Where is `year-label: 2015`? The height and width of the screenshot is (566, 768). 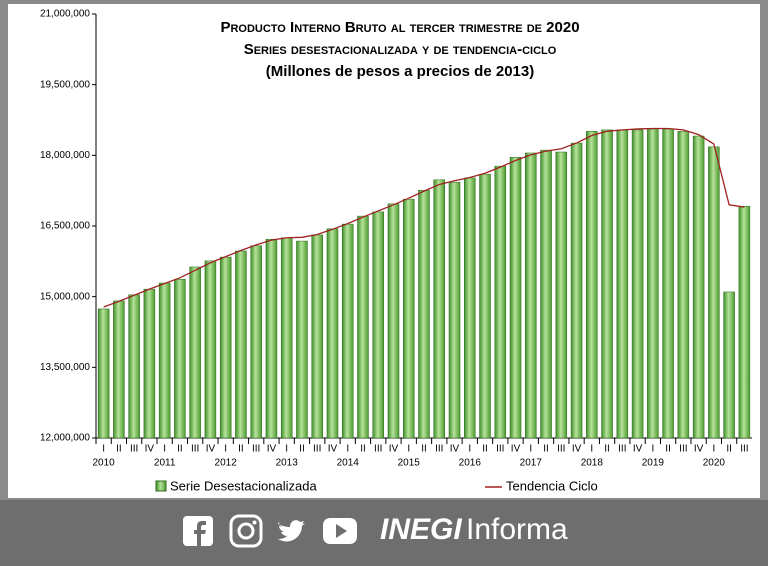
year-label: 2015 is located at coordinates (409, 463).